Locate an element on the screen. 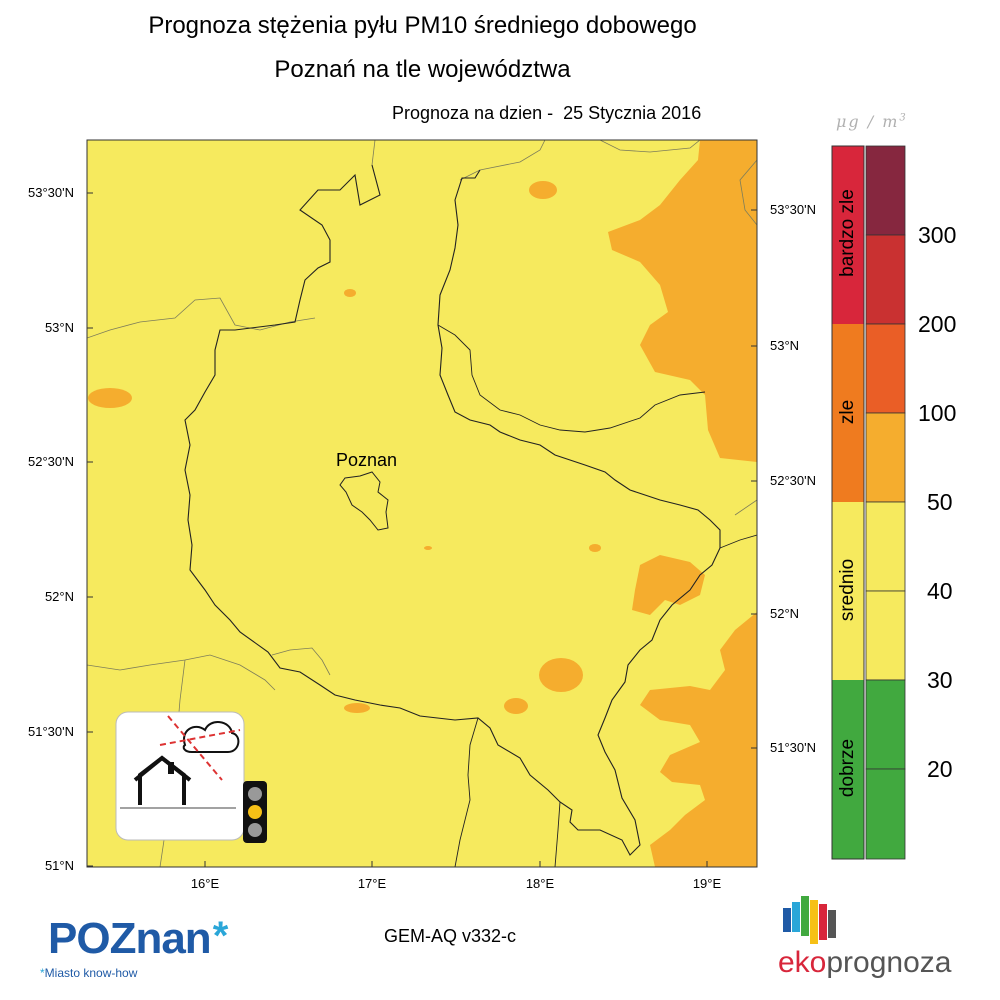 The height and width of the screenshot is (1000, 1000). legend-scale-bar is located at coordinates (885, 502).